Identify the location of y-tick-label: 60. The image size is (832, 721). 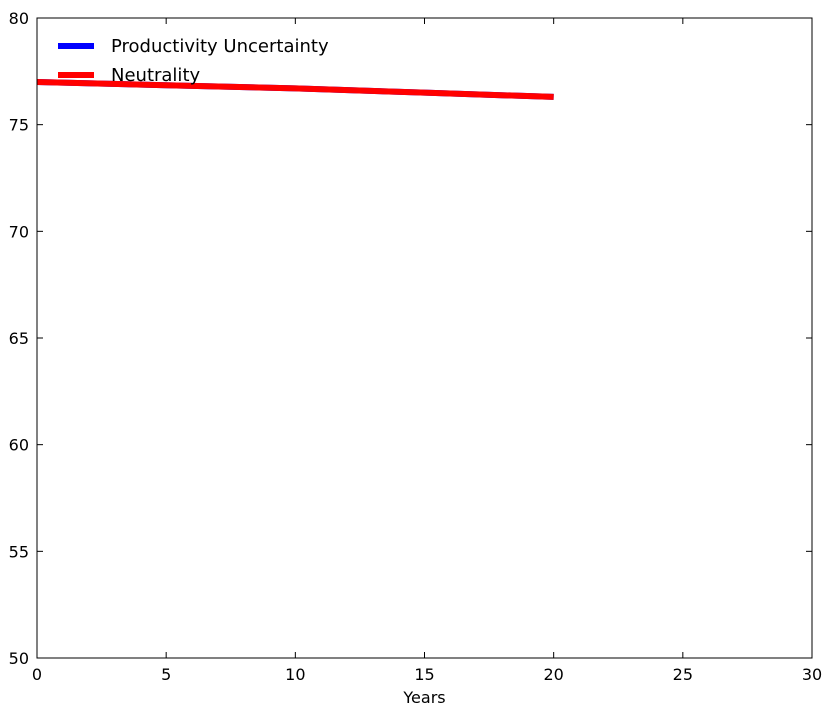
(19, 445).